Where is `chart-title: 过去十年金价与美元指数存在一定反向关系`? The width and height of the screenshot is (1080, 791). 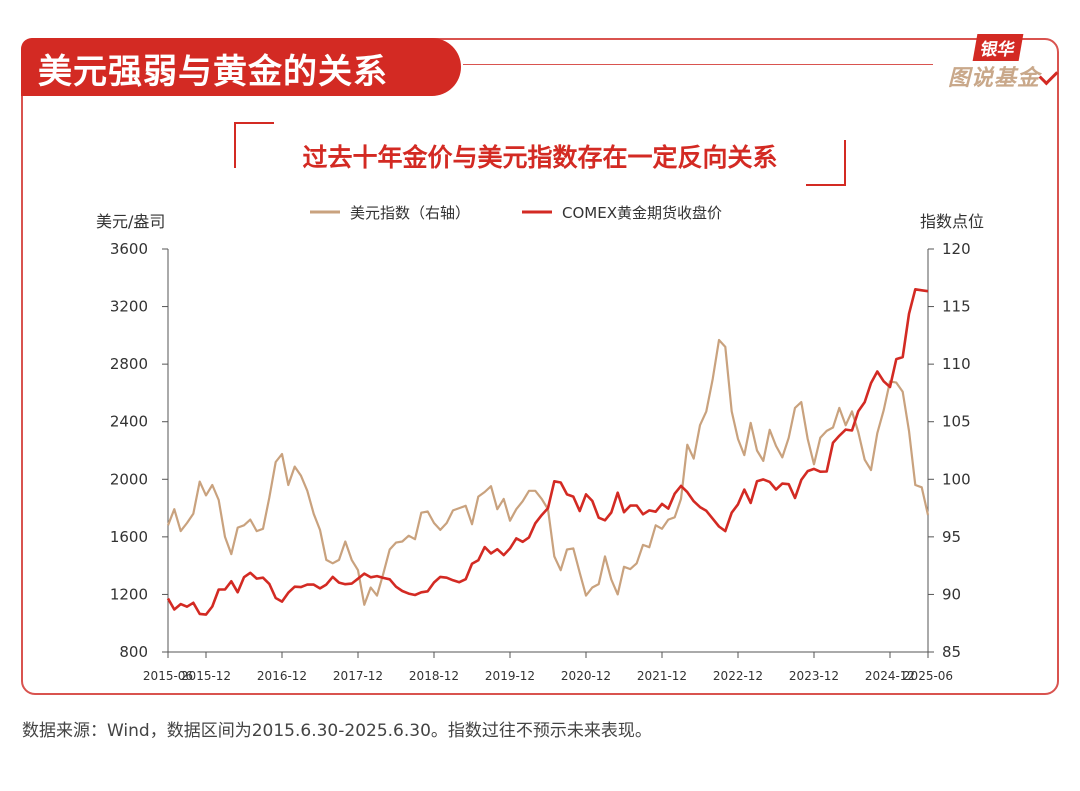
chart-title: 过去十年金价与美元指数存在一定反向关系 is located at coordinates (540, 157).